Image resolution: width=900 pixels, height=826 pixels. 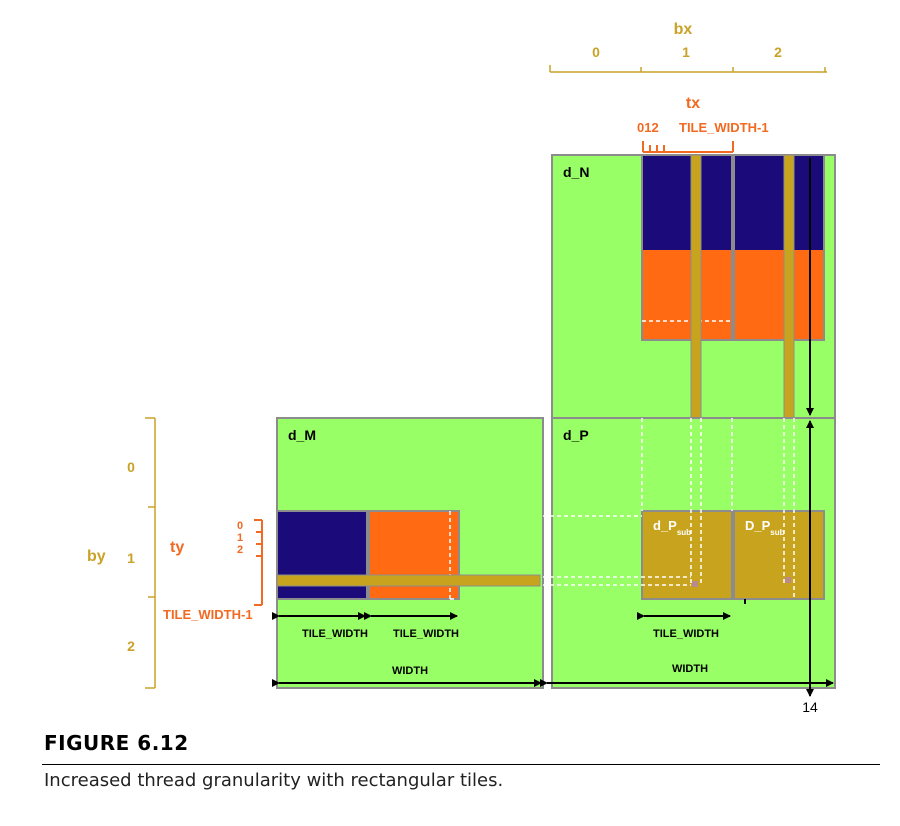 What do you see at coordinates (96, 556) in the screenshot?
I see `by-label: by` at bounding box center [96, 556].